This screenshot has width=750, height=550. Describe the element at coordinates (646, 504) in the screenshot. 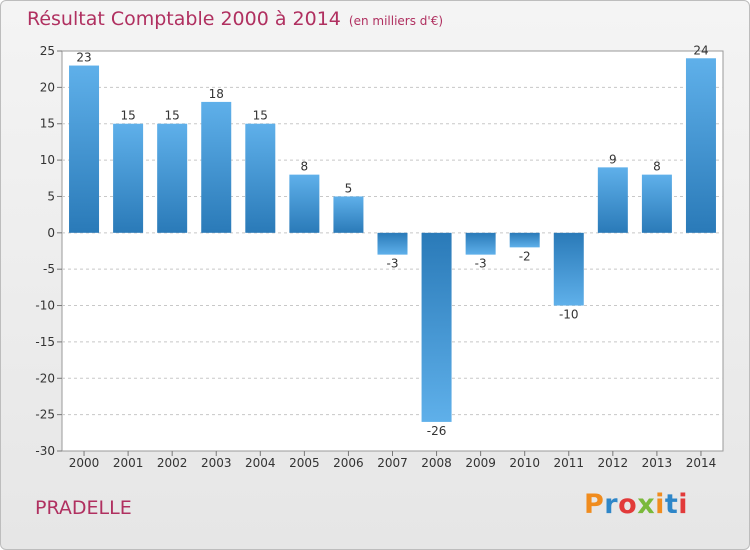

I see `brand-letter: x` at that location.